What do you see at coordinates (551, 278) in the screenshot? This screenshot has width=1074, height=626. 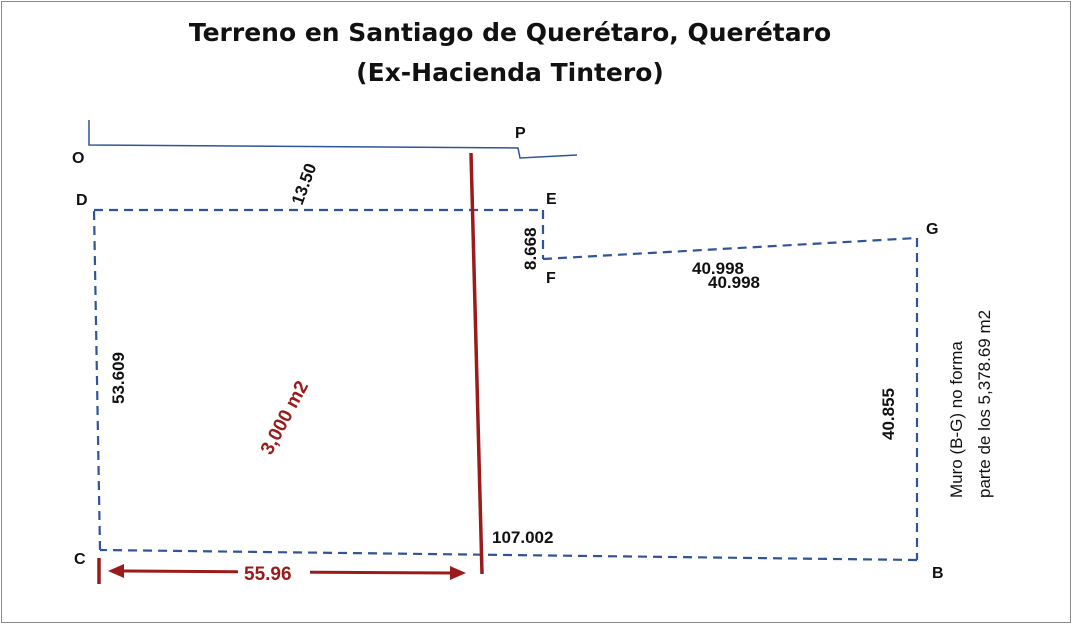 I see `point-label-f: F` at bounding box center [551, 278].